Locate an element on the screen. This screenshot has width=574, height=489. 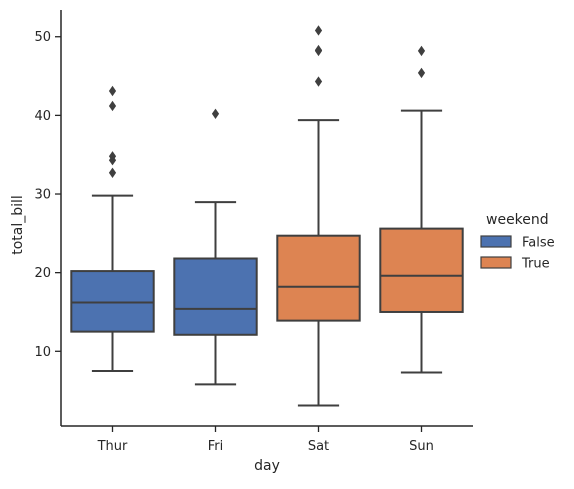
y-tick-label: 20 is located at coordinates (42, 273).